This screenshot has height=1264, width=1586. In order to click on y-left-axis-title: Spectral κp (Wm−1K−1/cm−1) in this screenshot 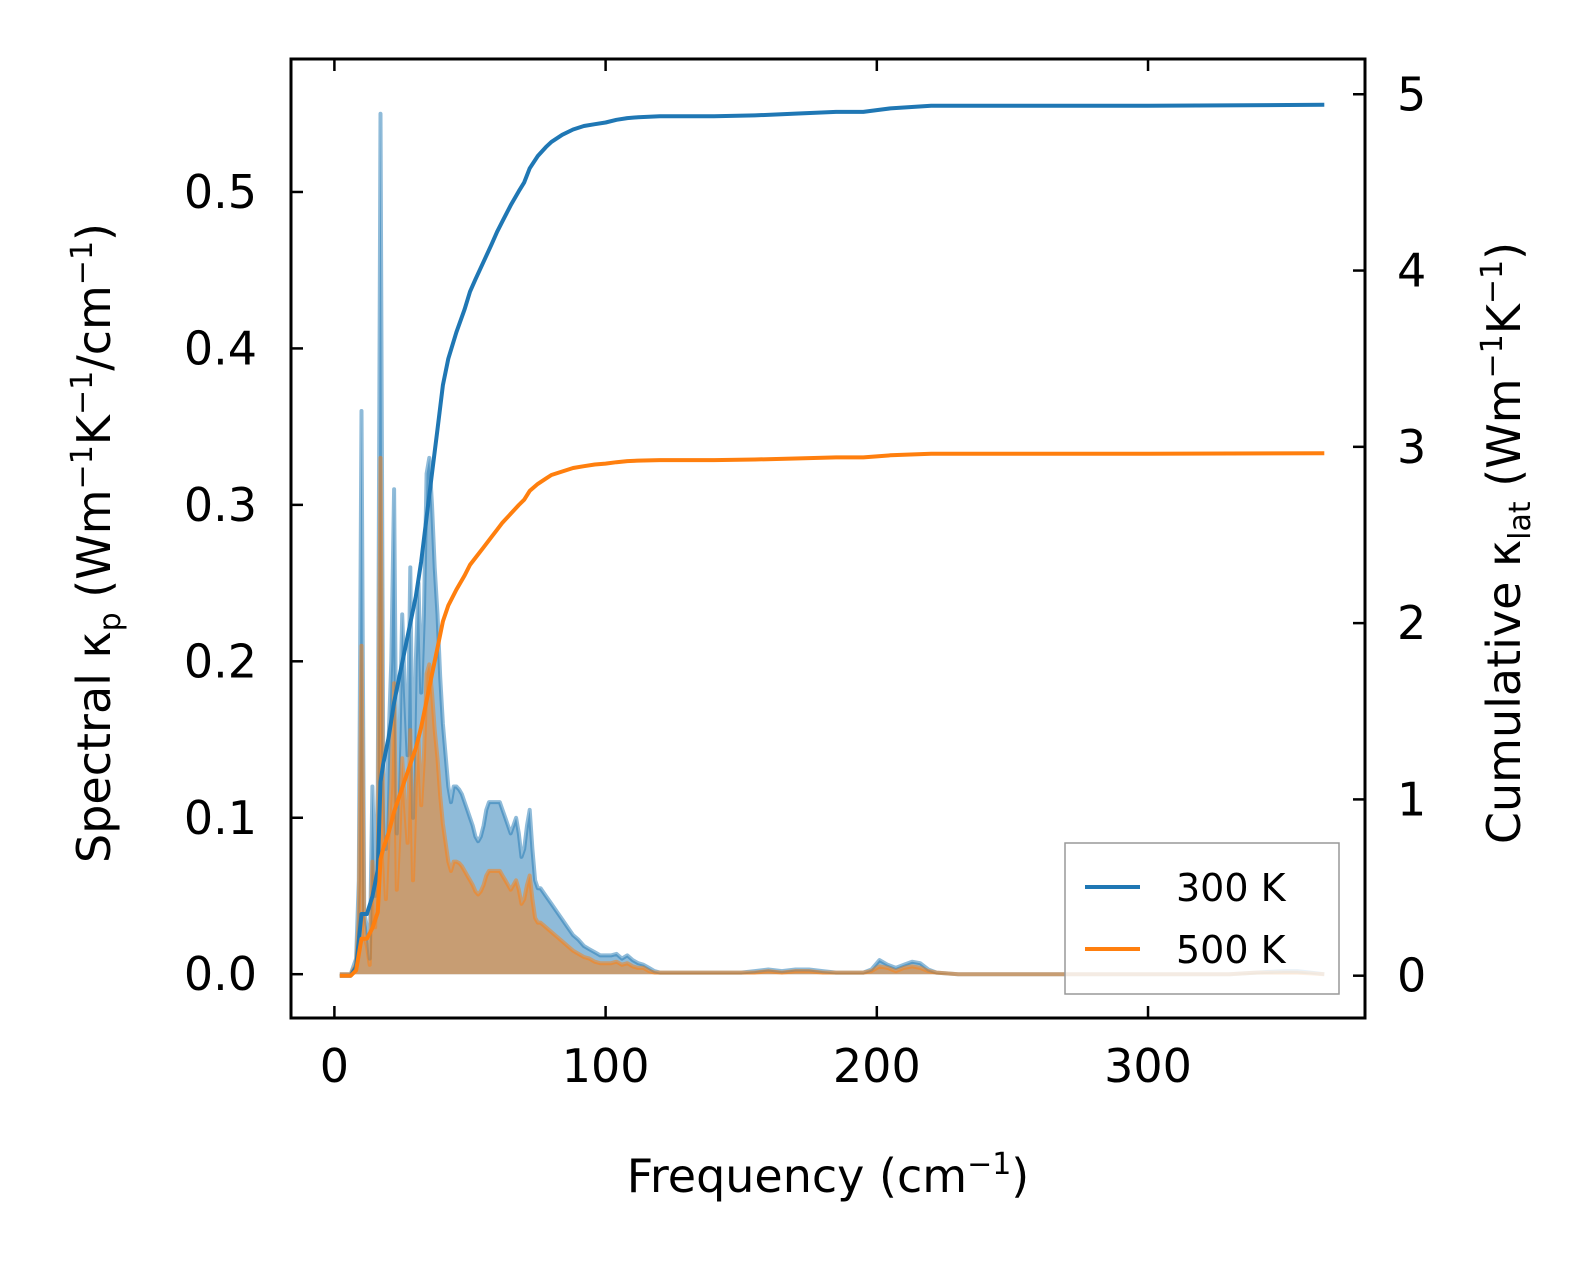, I will do `click(96, 543)`.